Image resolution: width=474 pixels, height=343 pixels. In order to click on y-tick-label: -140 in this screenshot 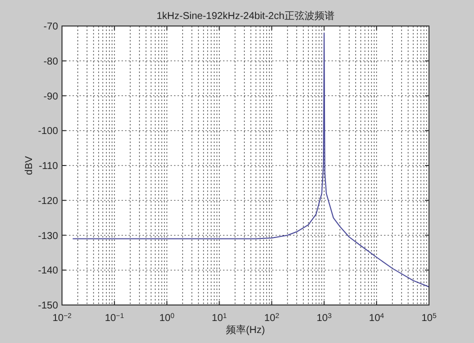, I will do `click(48, 271)`.